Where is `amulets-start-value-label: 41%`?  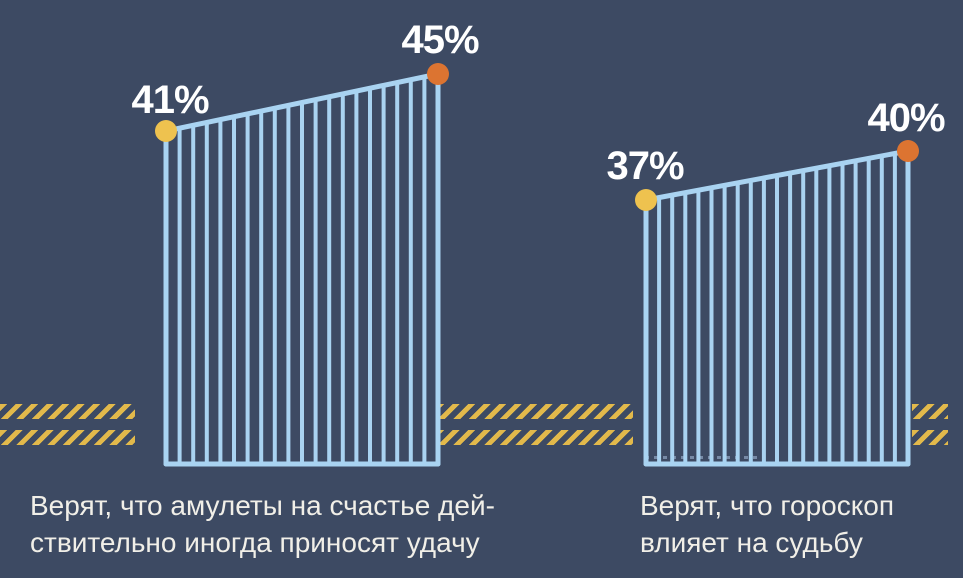
amulets-start-value-label: 41% is located at coordinates (170, 100).